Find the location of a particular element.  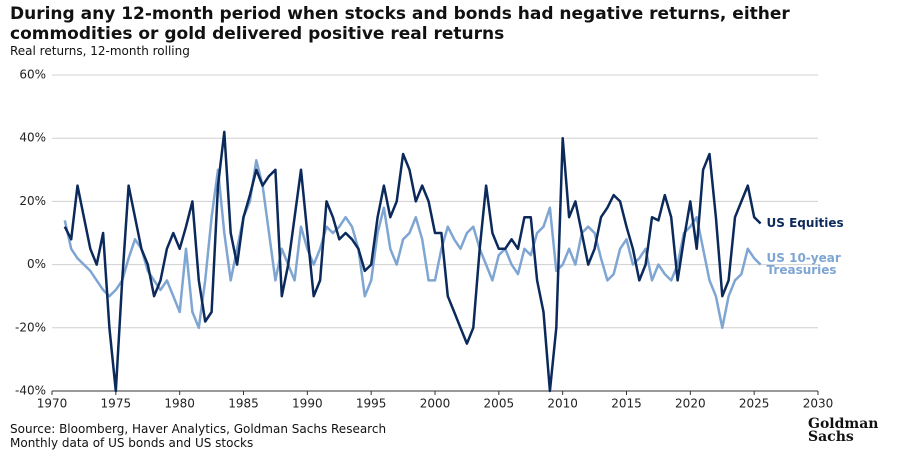

legend-label: US 10-year Treasuries is located at coordinates (803, 263).